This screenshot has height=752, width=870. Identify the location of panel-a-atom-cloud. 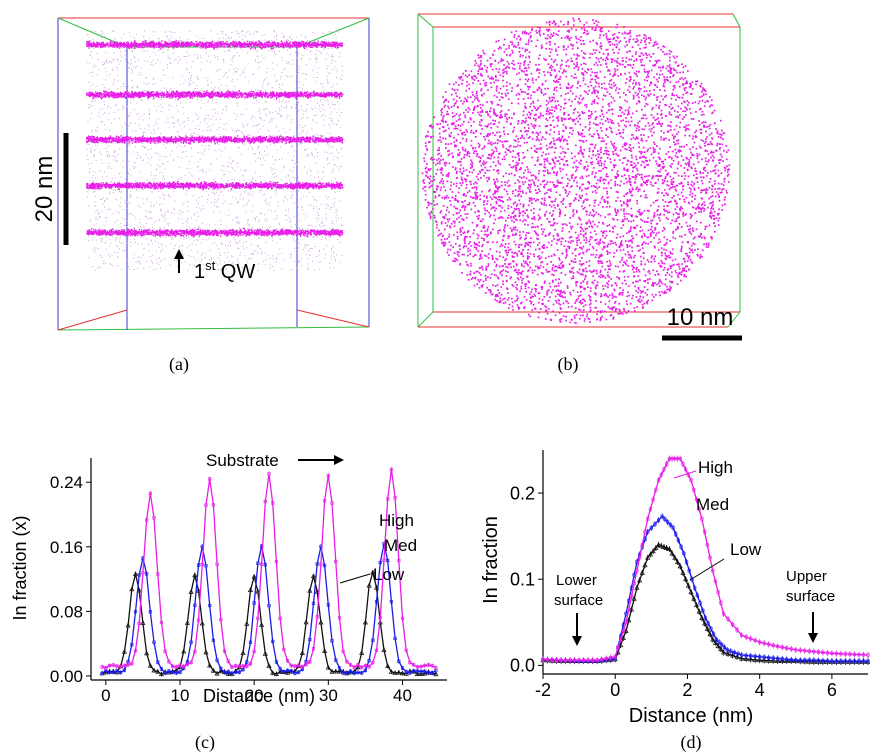
(215, 150).